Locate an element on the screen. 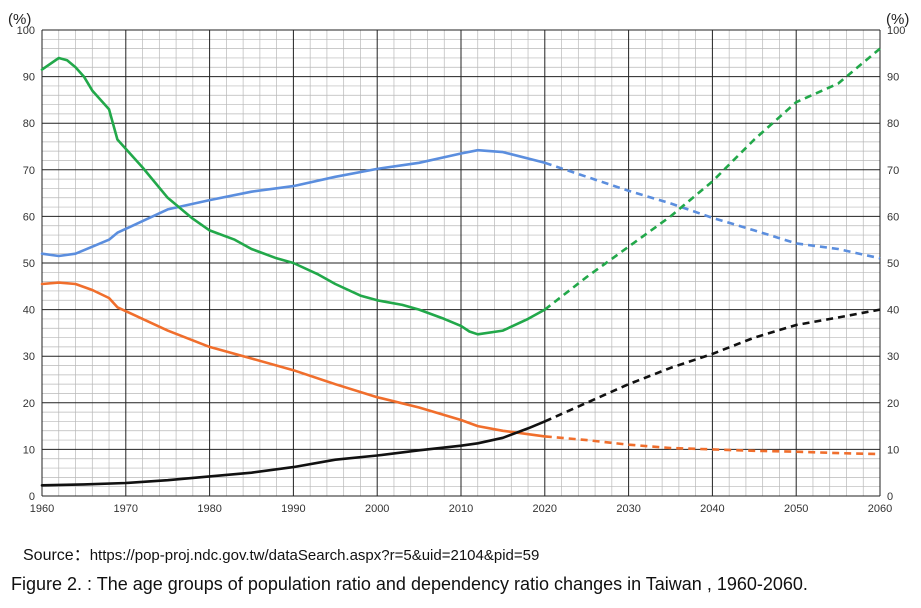  right-y-tick-label: 90 is located at coordinates (893, 78).